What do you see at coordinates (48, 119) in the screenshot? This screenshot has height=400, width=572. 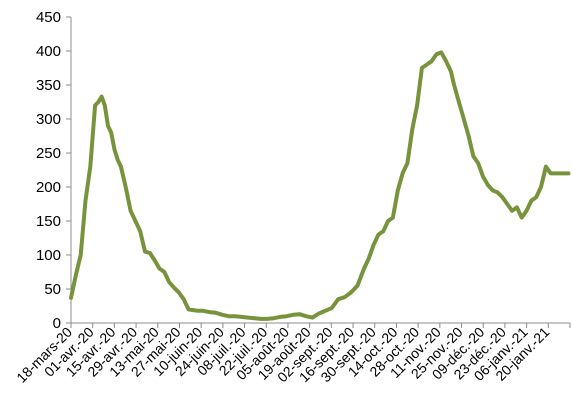 I see `y-tick-label: 300` at bounding box center [48, 119].